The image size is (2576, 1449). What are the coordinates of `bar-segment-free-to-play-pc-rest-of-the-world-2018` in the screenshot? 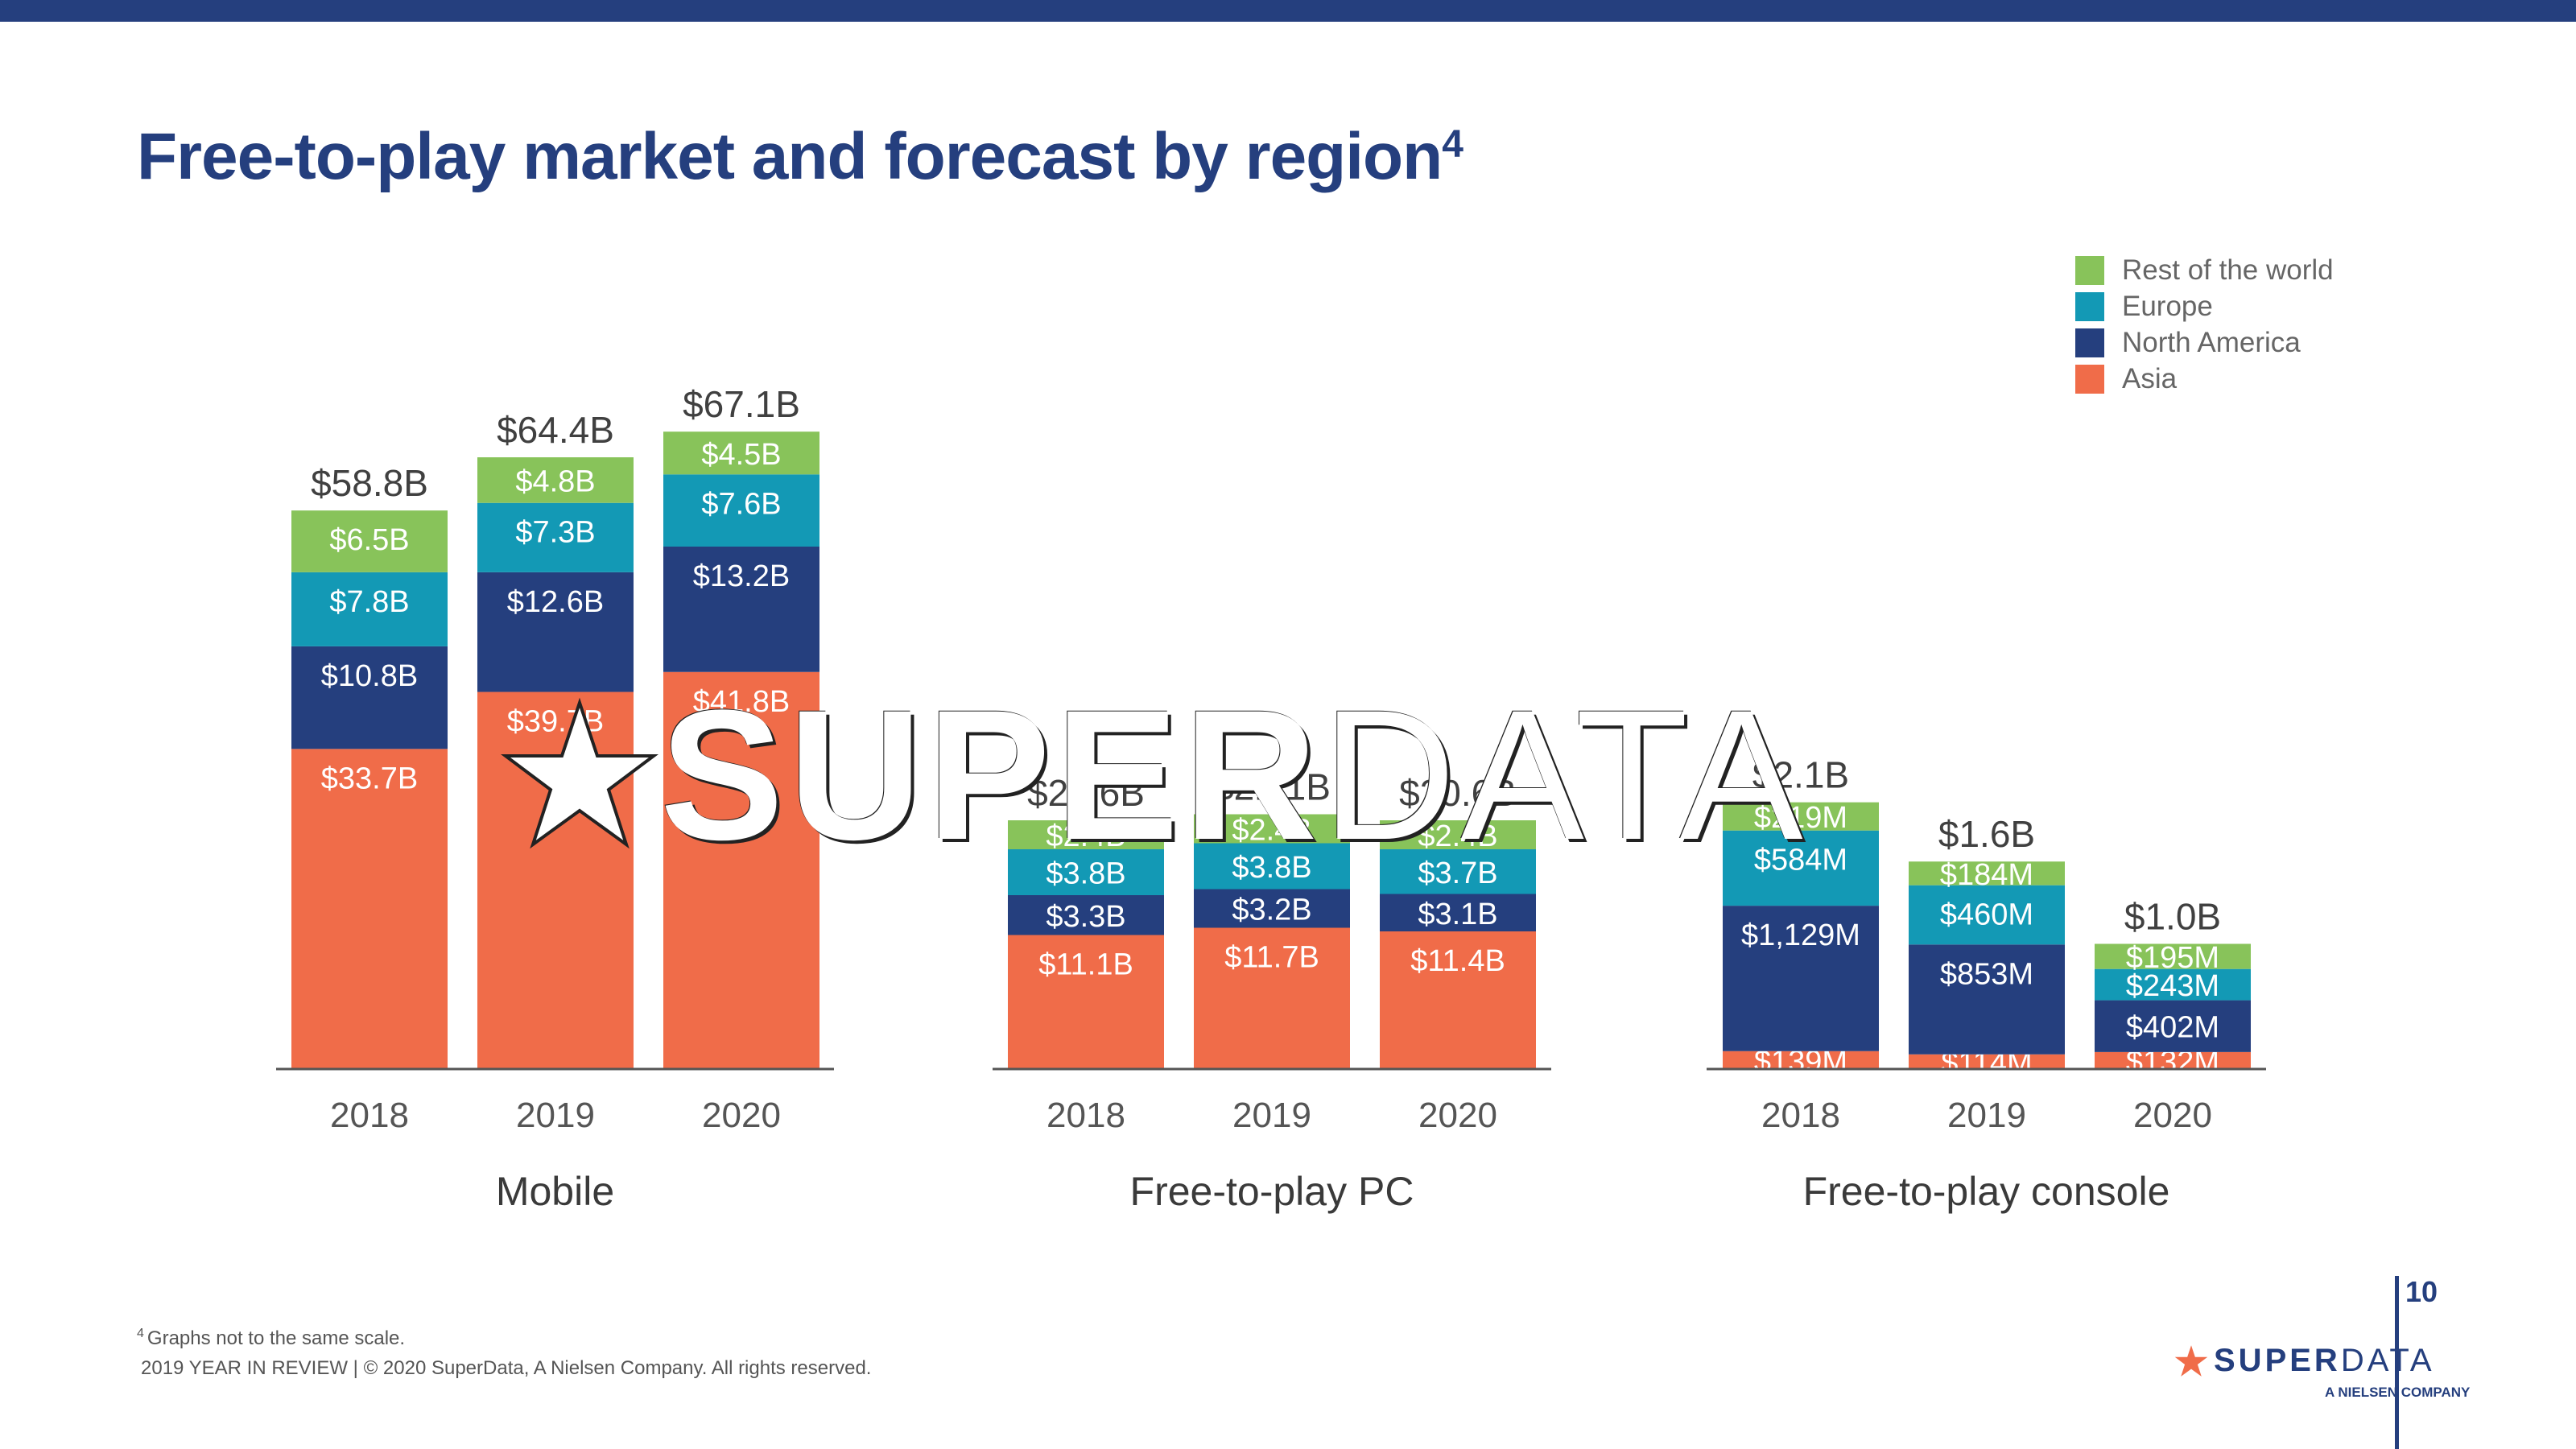 It's located at (1086, 834).